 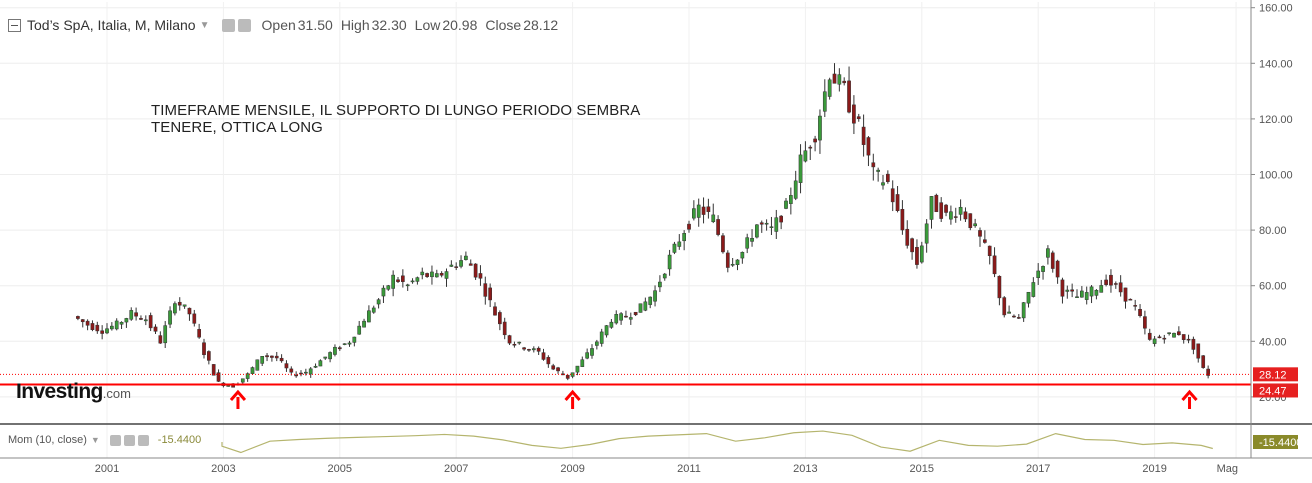 I want to click on open-value: 31.50, so click(x=315, y=25).